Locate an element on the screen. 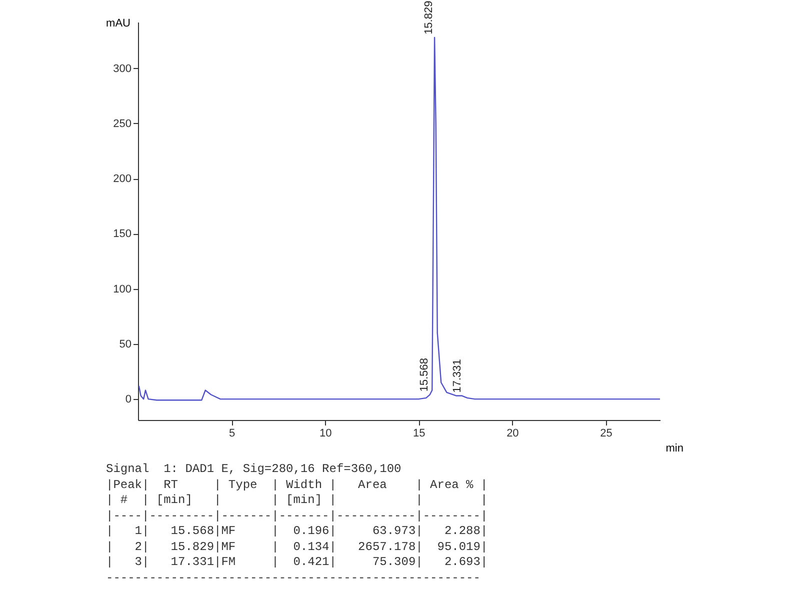  y-axis-title: mAU is located at coordinates (118, 24).